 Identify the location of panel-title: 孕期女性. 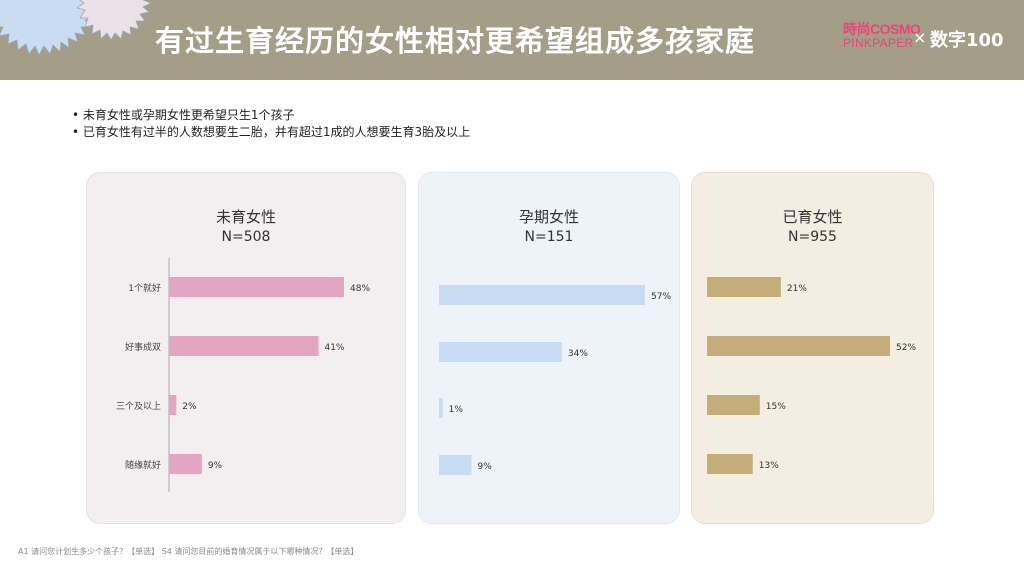
(548, 217).